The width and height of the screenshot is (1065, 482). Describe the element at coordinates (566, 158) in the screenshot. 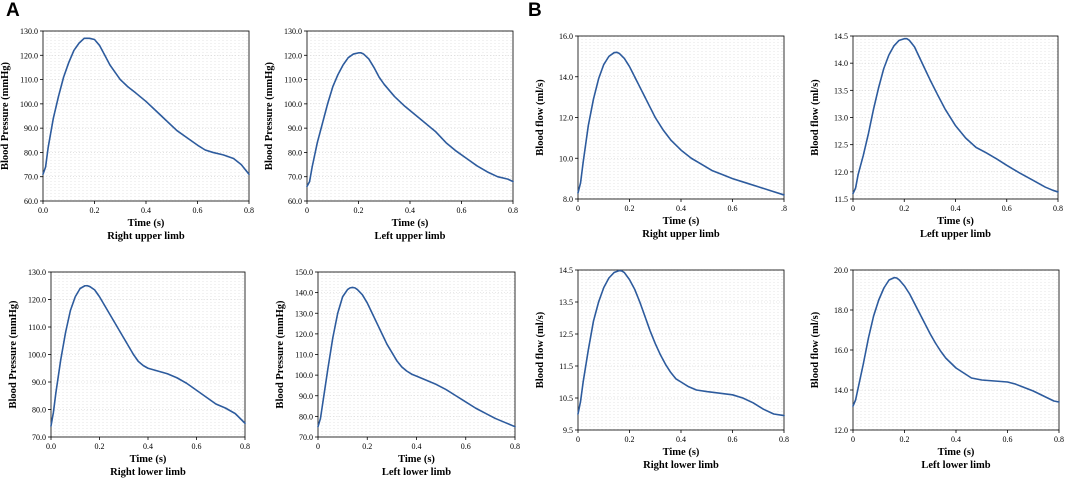

I see `y-tick-label: 10.0` at that location.